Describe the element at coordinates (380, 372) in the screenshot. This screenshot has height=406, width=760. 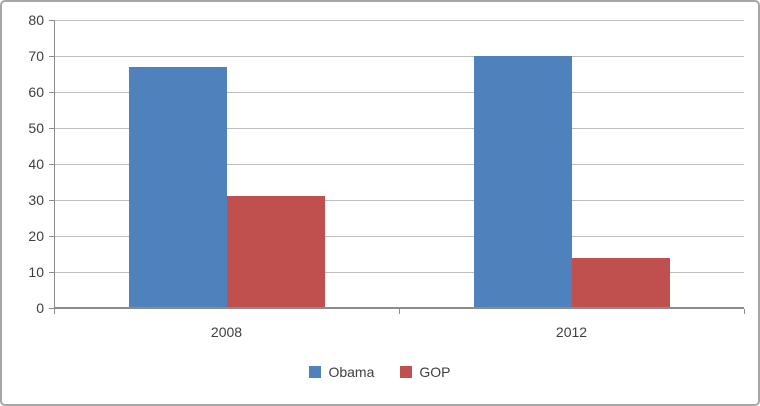
I see `chart-legend: Obama GOP` at that location.